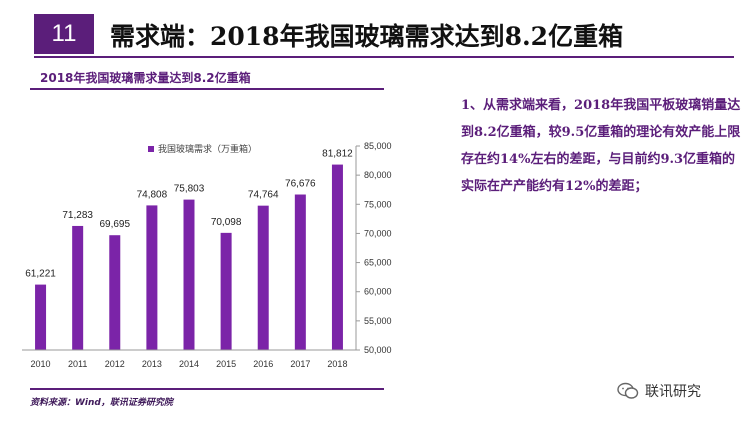 The width and height of the screenshot is (748, 423). What do you see at coordinates (115, 364) in the screenshot?
I see `x-tick-label: 2012` at bounding box center [115, 364].